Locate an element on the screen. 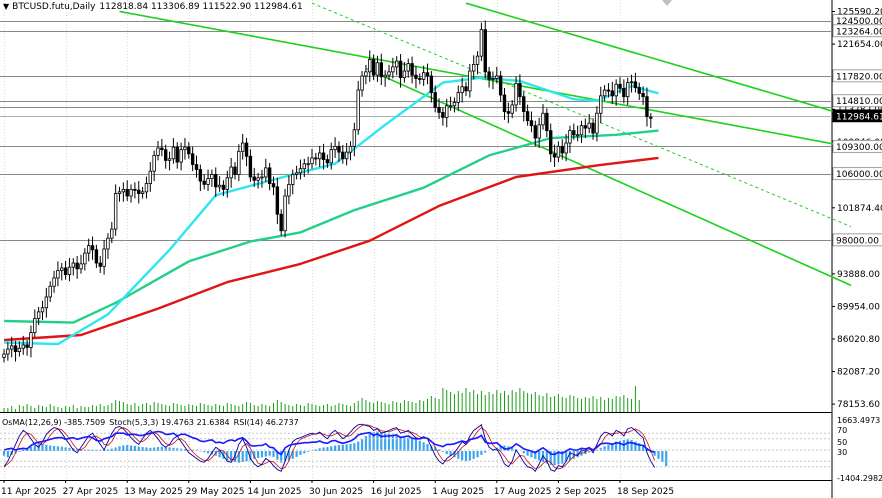 This screenshot has height=498, width=882. indicator-axis-label: 30 is located at coordinates (842, 452).